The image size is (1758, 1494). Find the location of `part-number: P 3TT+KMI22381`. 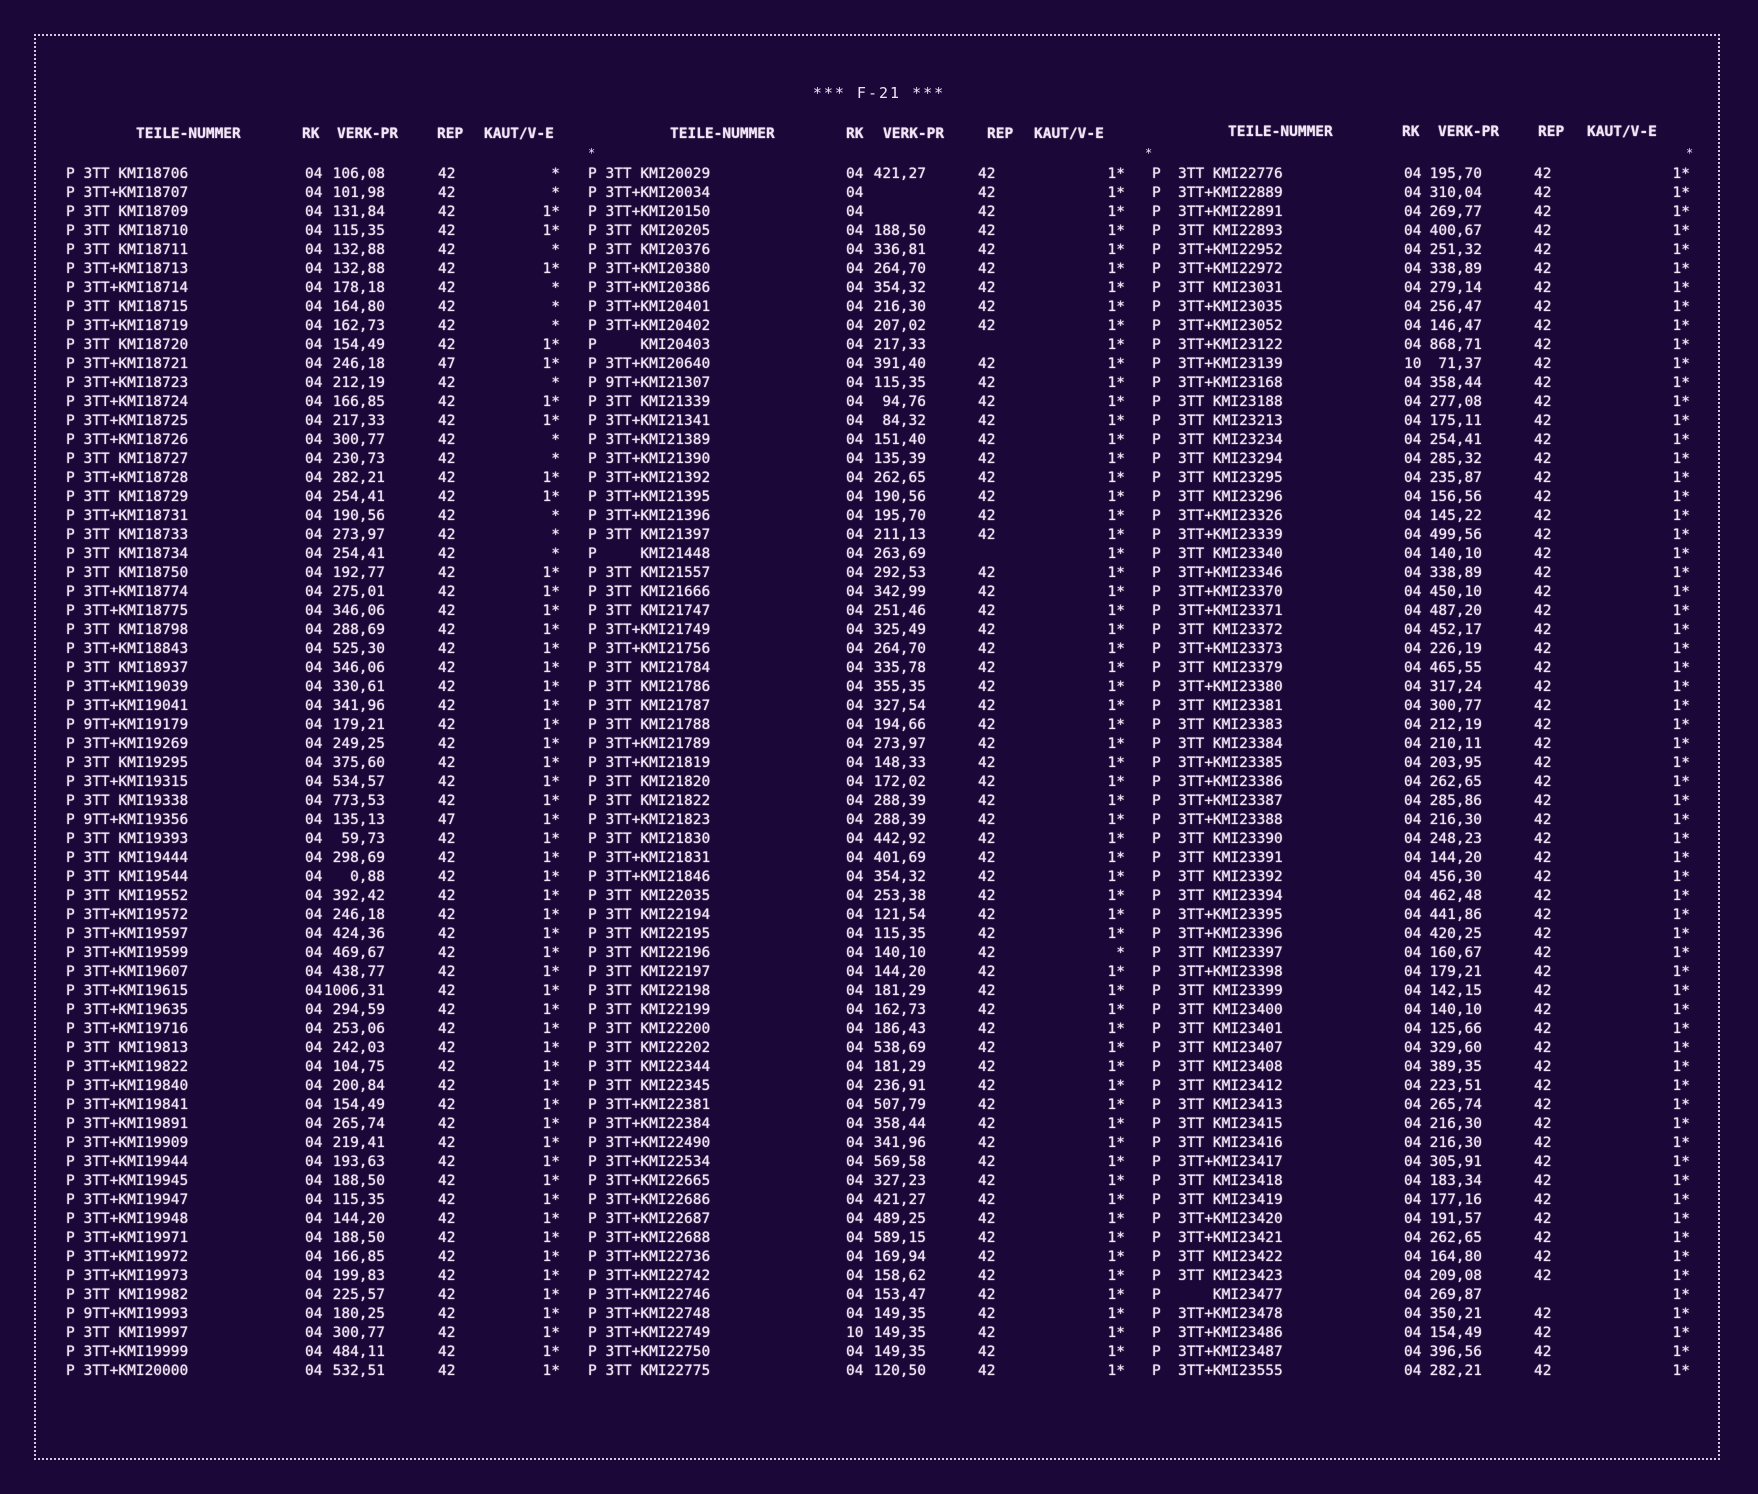

part-number: P 3TT+KMI22381 is located at coordinates (649, 1105).